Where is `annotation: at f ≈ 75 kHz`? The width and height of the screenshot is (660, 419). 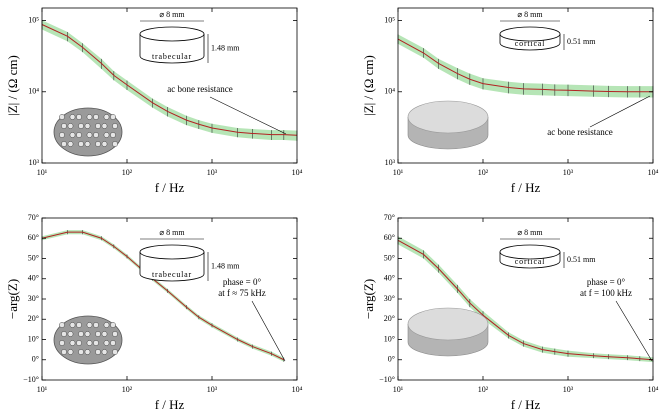
annotation: at f ≈ 75 kHz is located at coordinates (241, 293).